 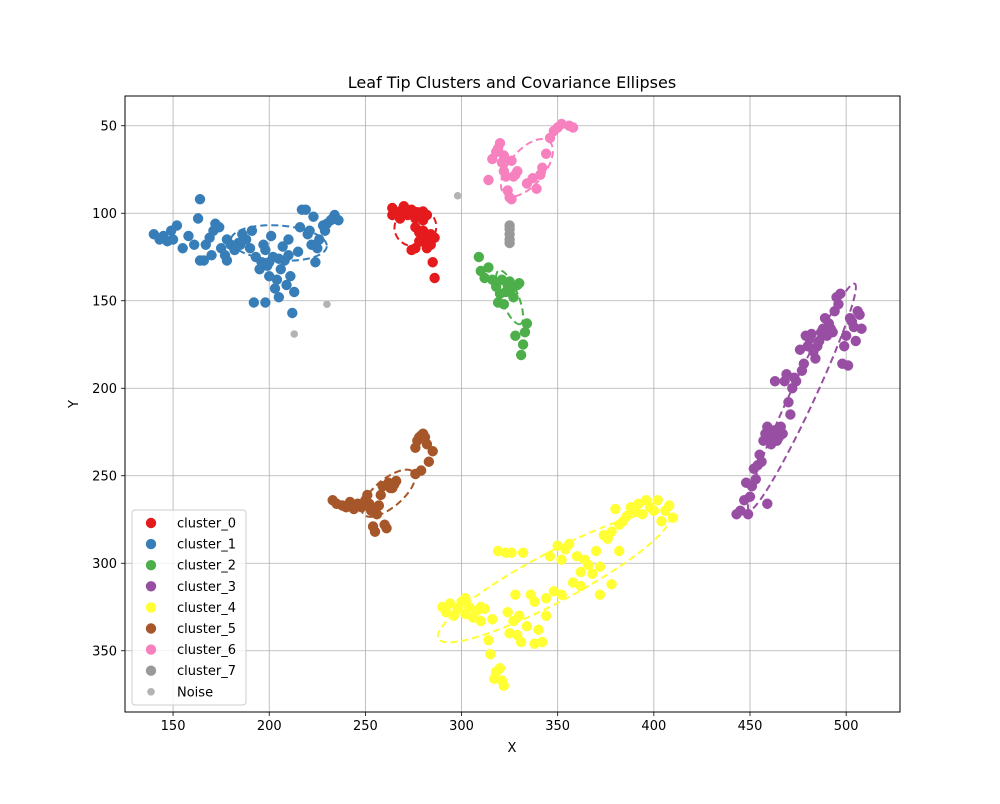 I want to click on x-tick-label: 150, so click(x=173, y=726).